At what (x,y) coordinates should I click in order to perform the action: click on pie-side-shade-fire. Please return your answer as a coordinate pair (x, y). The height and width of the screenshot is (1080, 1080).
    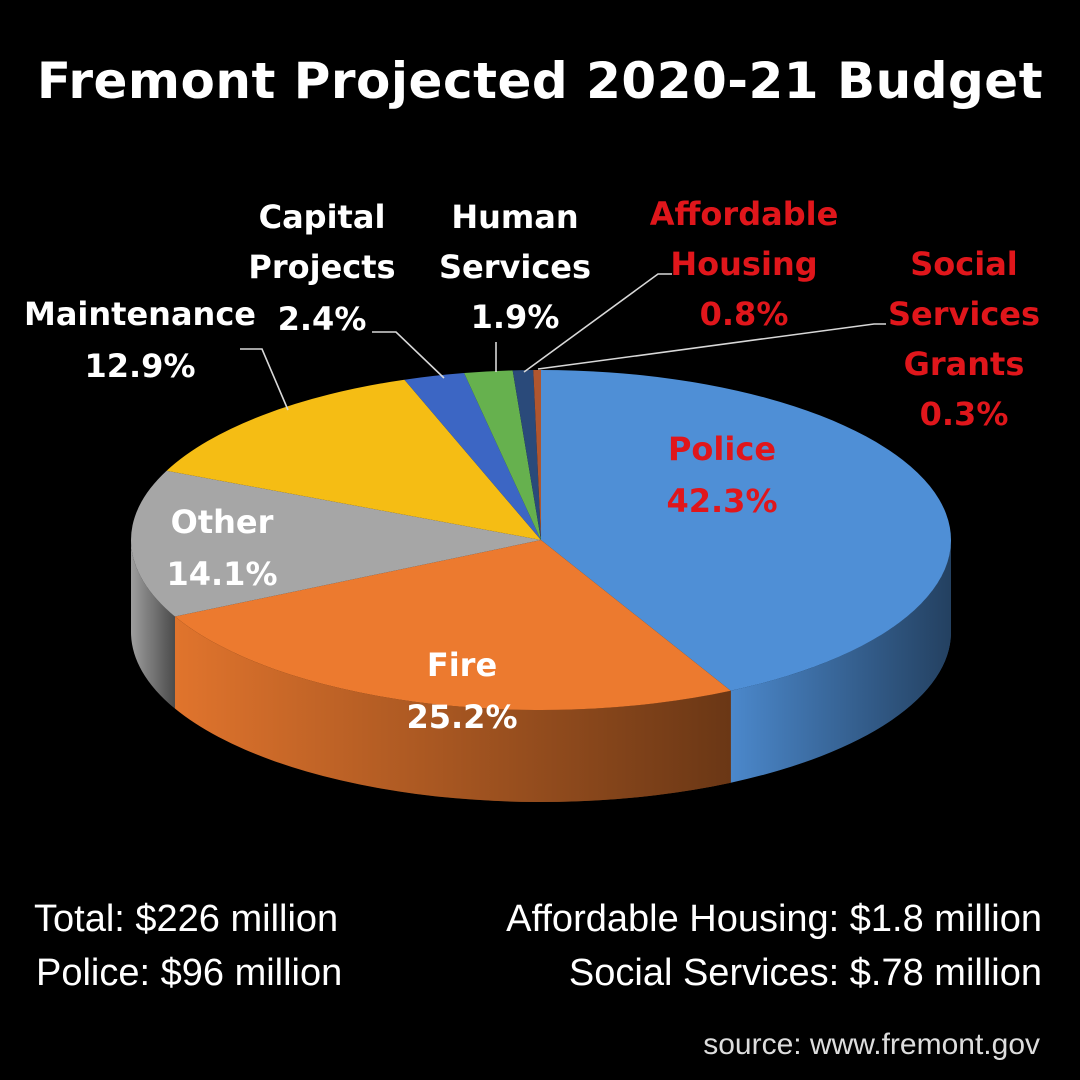
    Looking at the image, I should click on (452, 709).